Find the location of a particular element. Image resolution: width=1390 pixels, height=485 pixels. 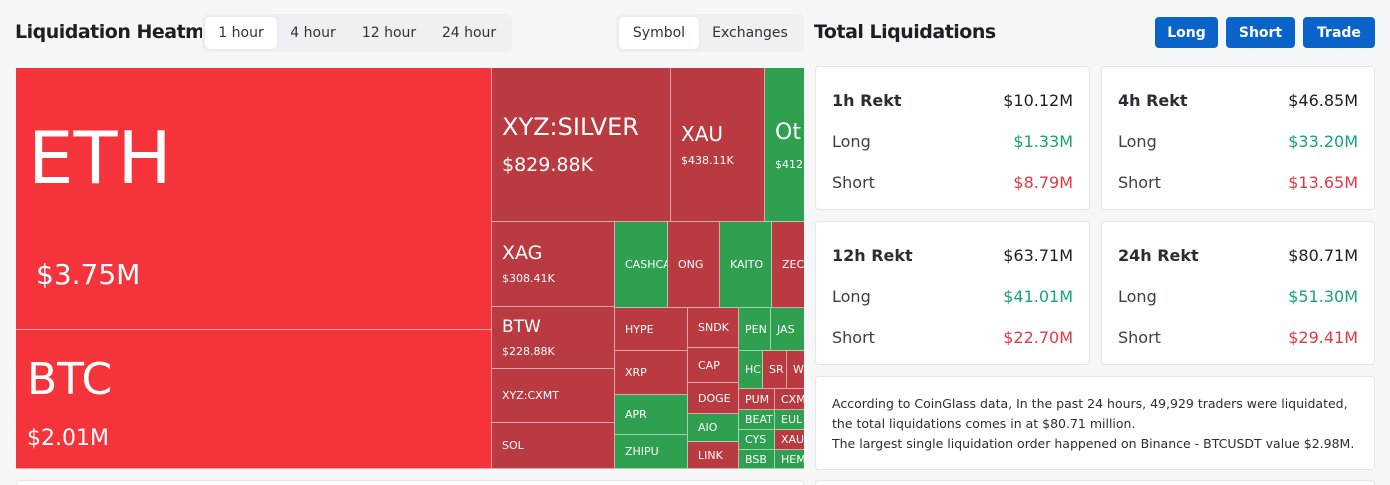

heatmap-cell-others: Ot $412. is located at coordinates (784, 145).